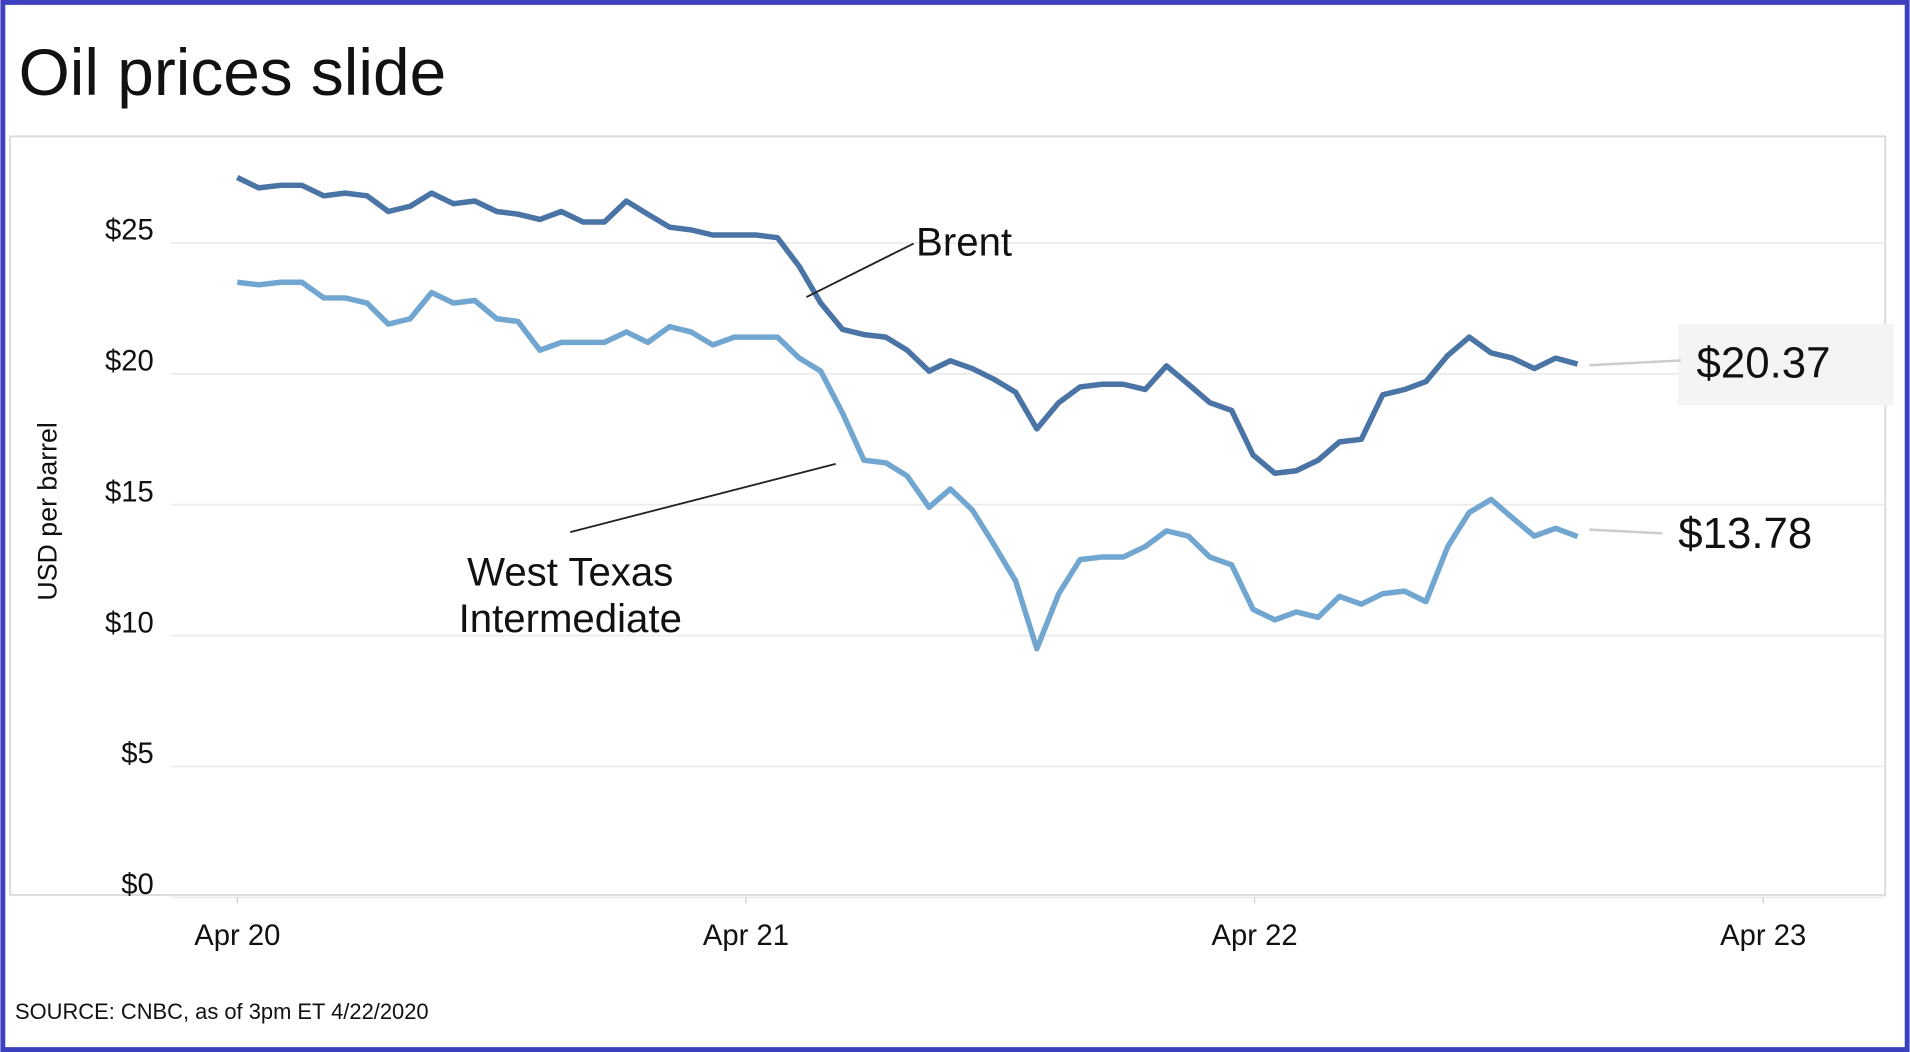 The width and height of the screenshot is (1910, 1052). What do you see at coordinates (222, 1011) in the screenshot?
I see `source-note: SOURCE: CNBC, as of 3pm ET 4/22/2020` at bounding box center [222, 1011].